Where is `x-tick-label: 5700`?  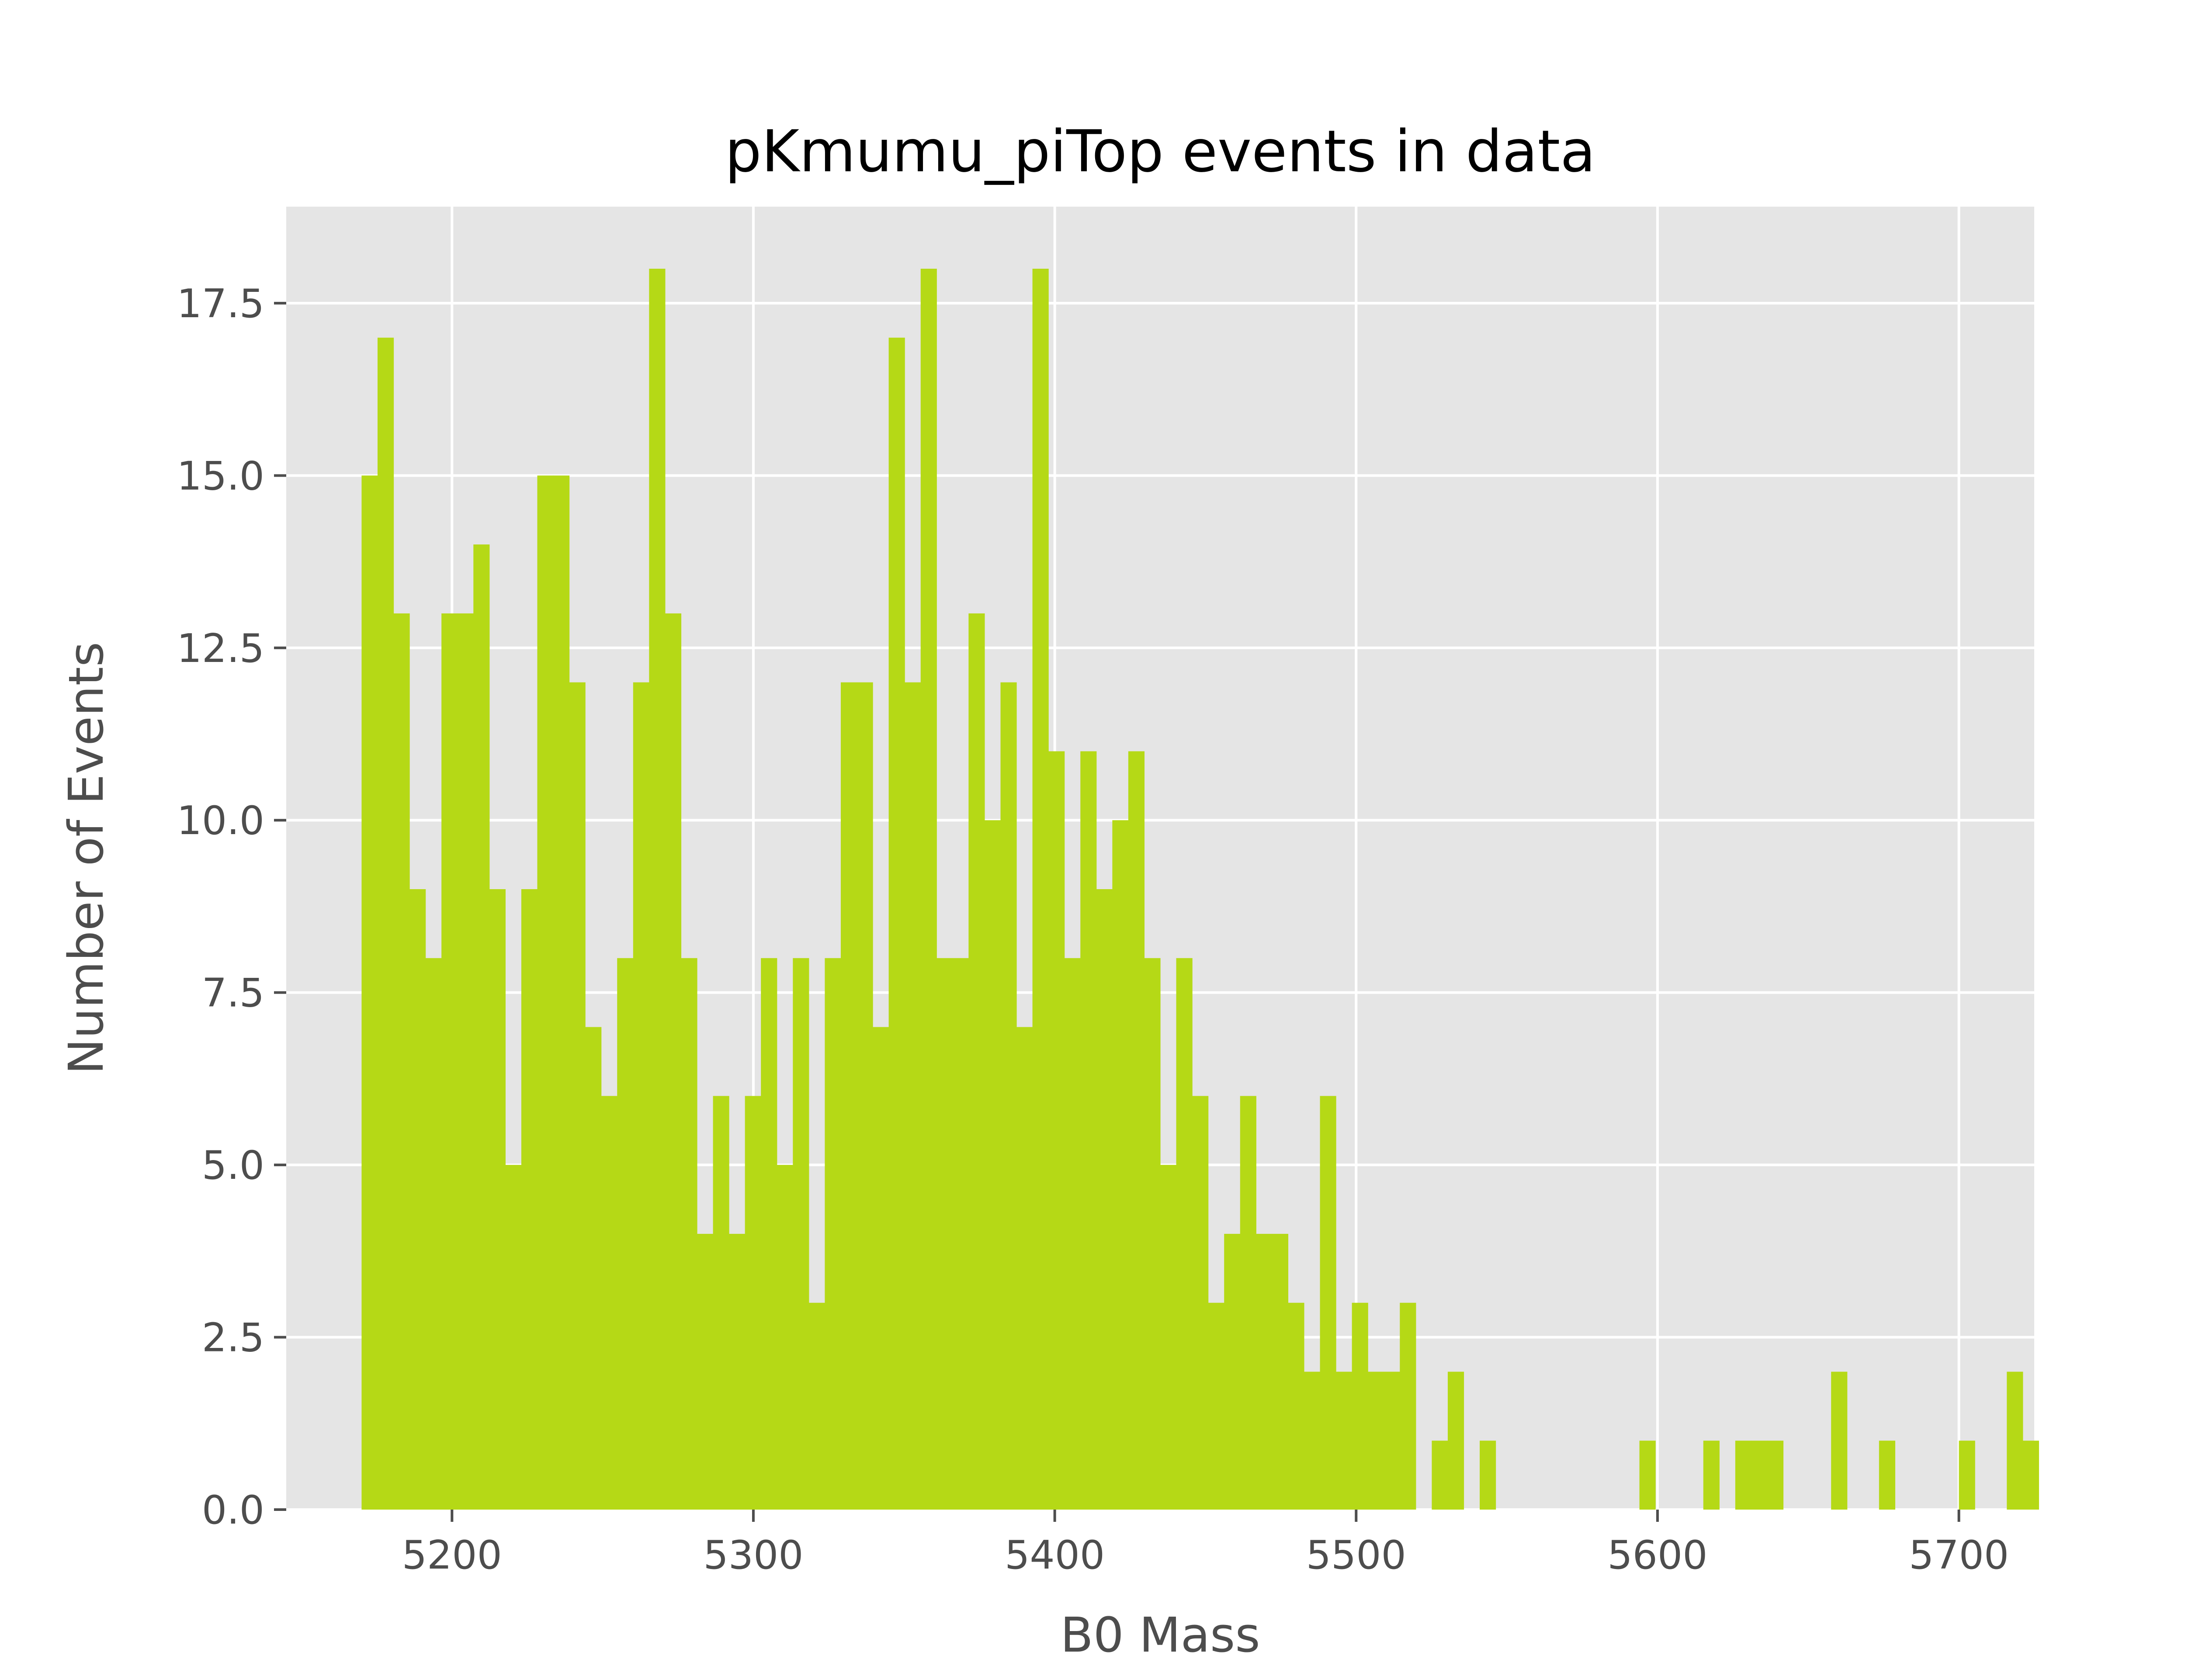
x-tick-label: 5700 is located at coordinates (1959, 1555).